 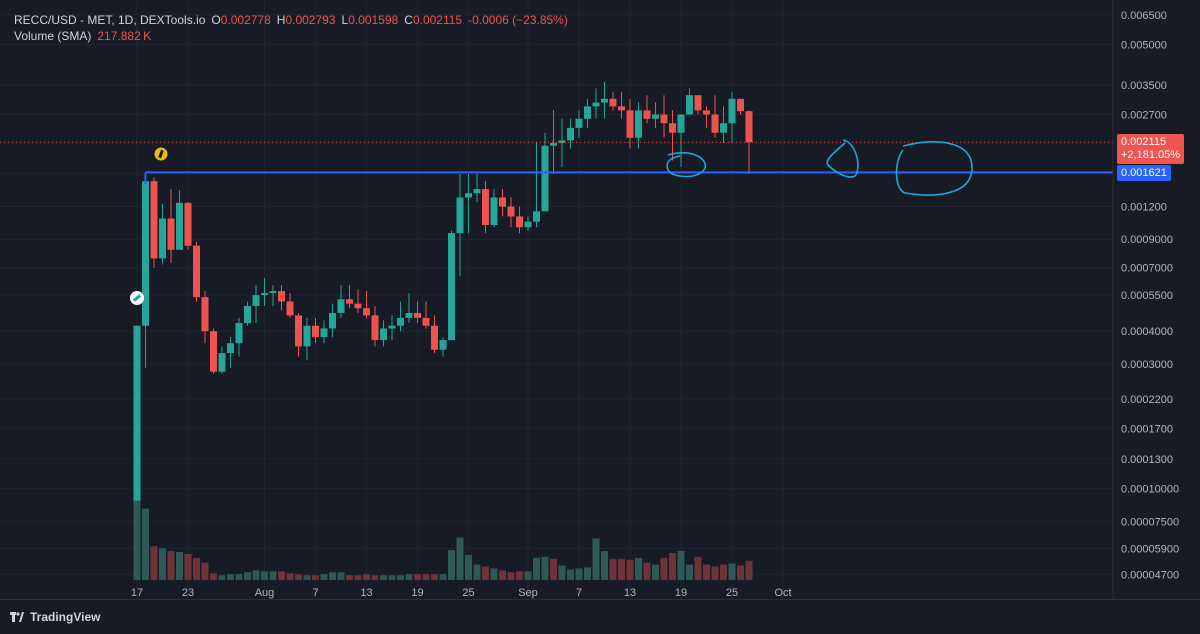 What do you see at coordinates (315, 593) in the screenshot?
I see `time-tick-label: 7` at bounding box center [315, 593].